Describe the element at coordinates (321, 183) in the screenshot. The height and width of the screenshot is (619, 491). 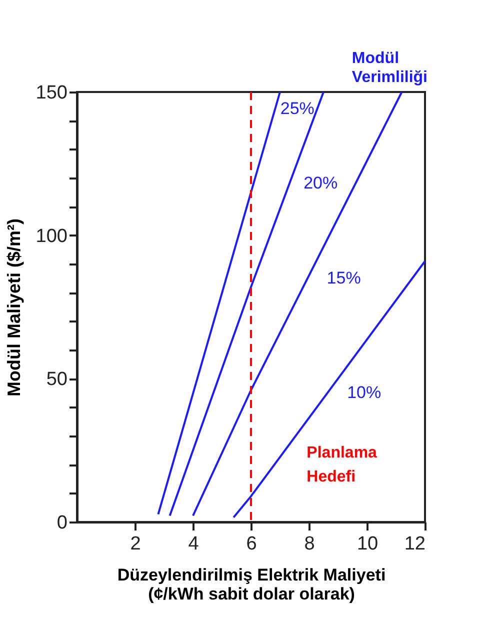
I see `series-label: 20%` at that location.